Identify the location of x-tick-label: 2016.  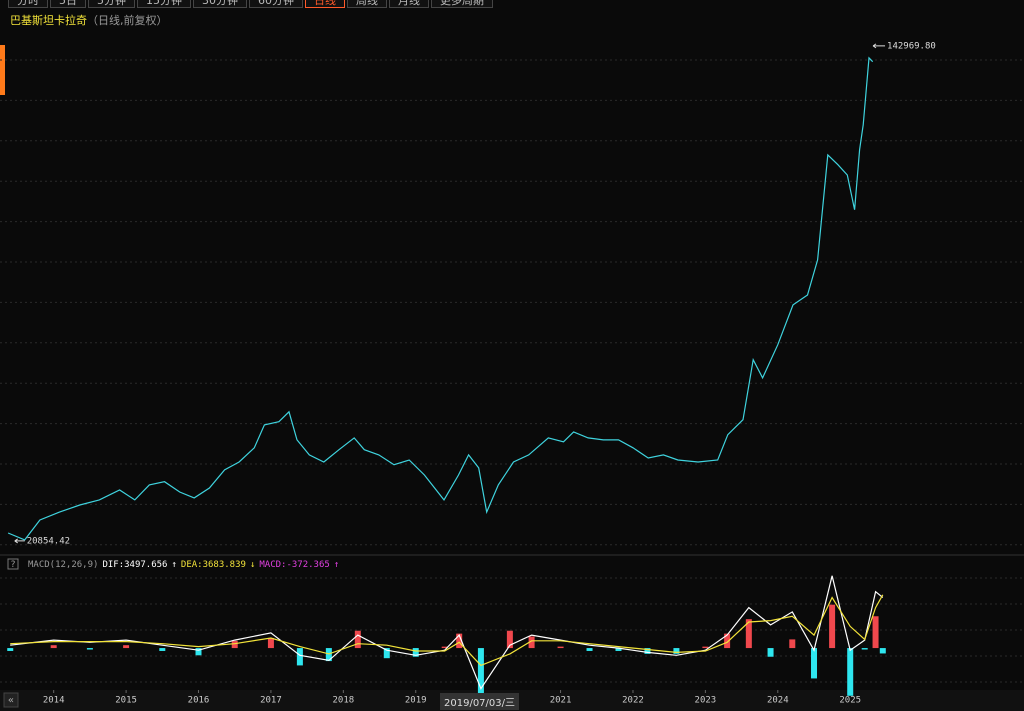
(199, 701).